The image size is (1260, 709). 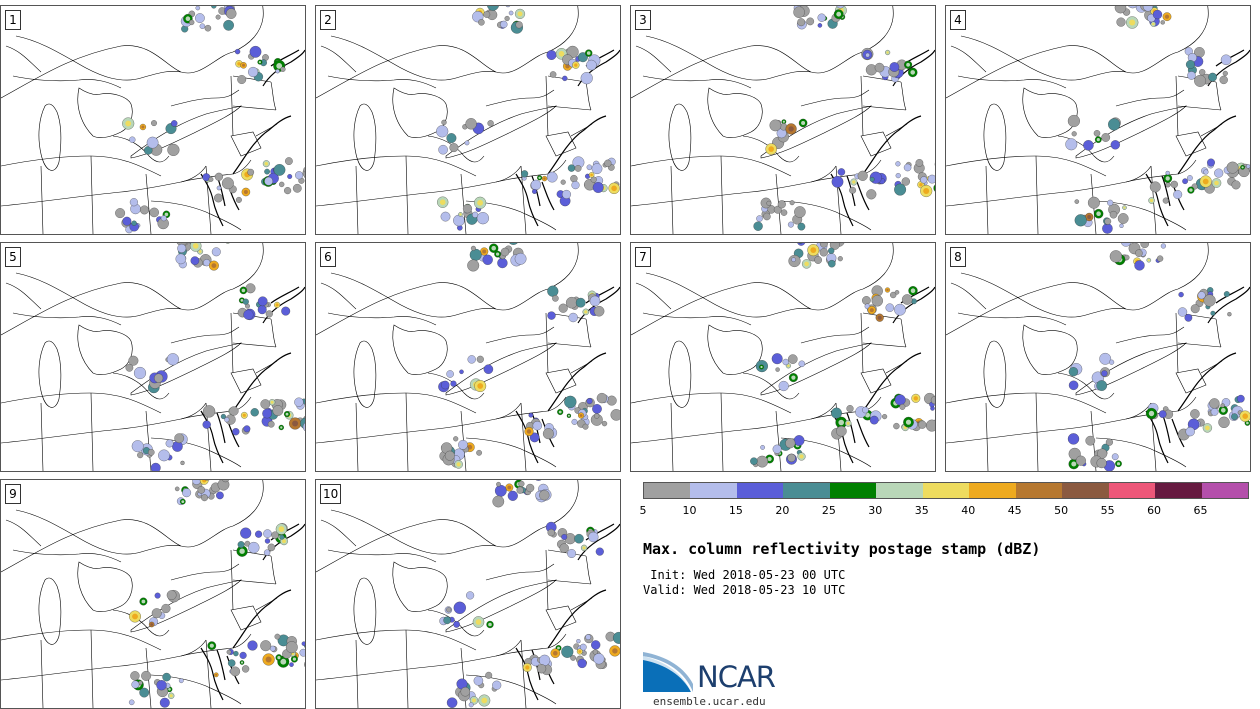 I want to click on member-number: 5, so click(x=13, y=257).